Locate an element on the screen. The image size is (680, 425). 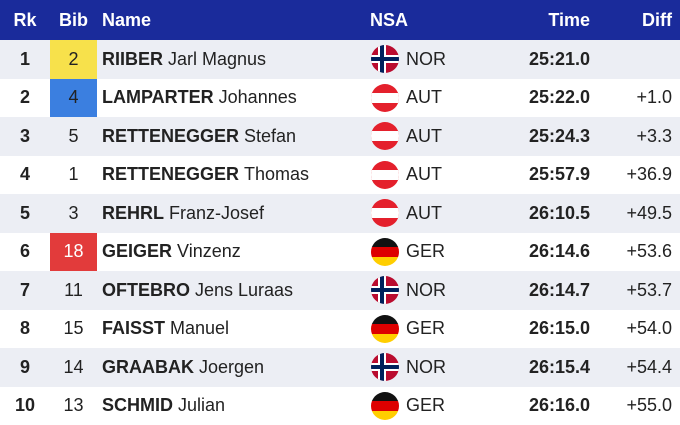
first-name: Franz-Josef is located at coordinates (217, 212).